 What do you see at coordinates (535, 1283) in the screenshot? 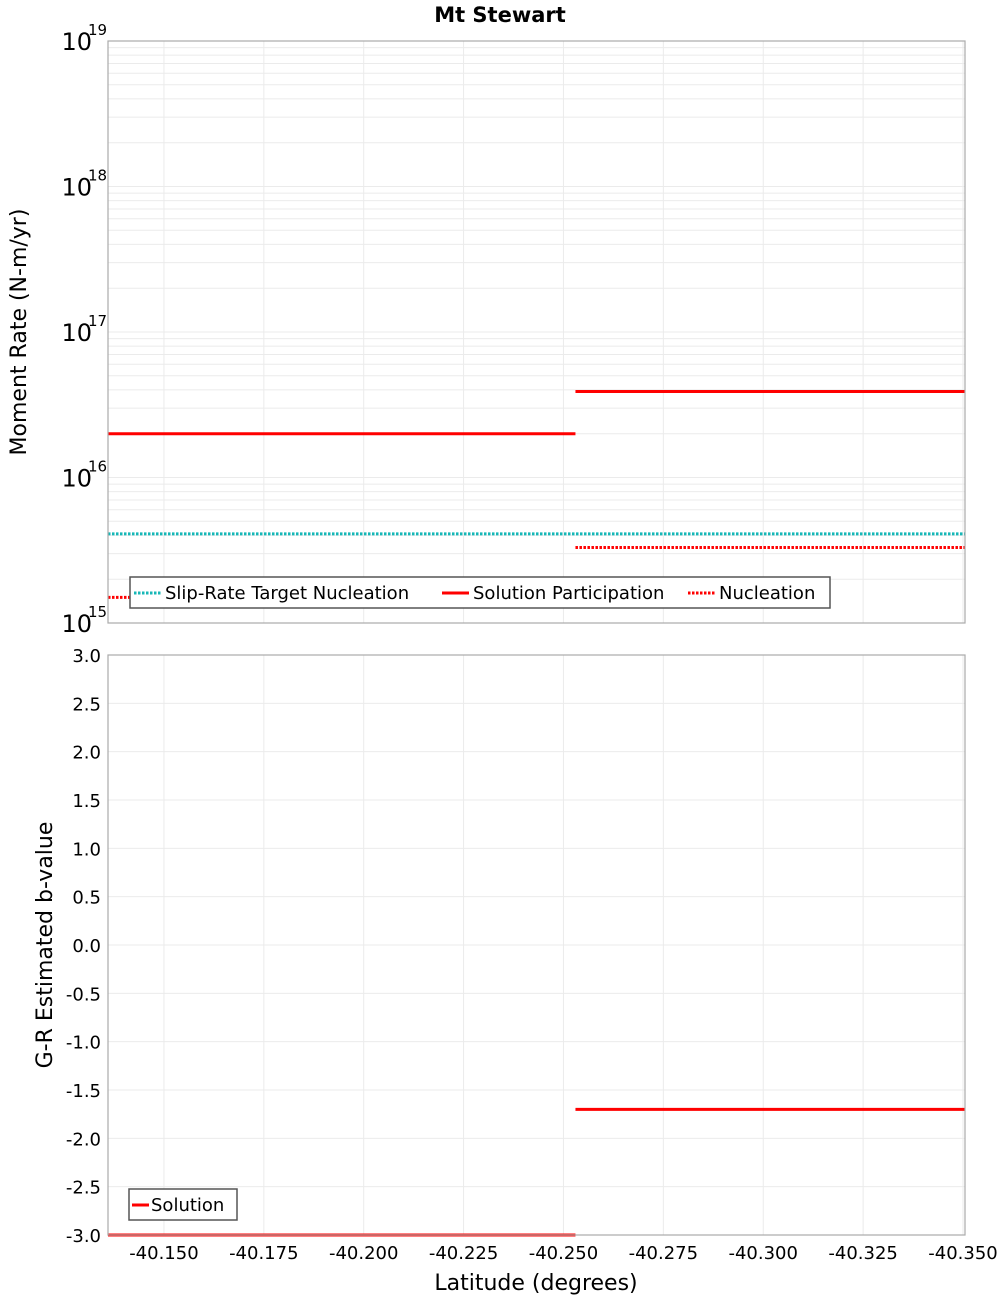
I see `x-axis-label: Latitude (degrees)` at bounding box center [535, 1283].